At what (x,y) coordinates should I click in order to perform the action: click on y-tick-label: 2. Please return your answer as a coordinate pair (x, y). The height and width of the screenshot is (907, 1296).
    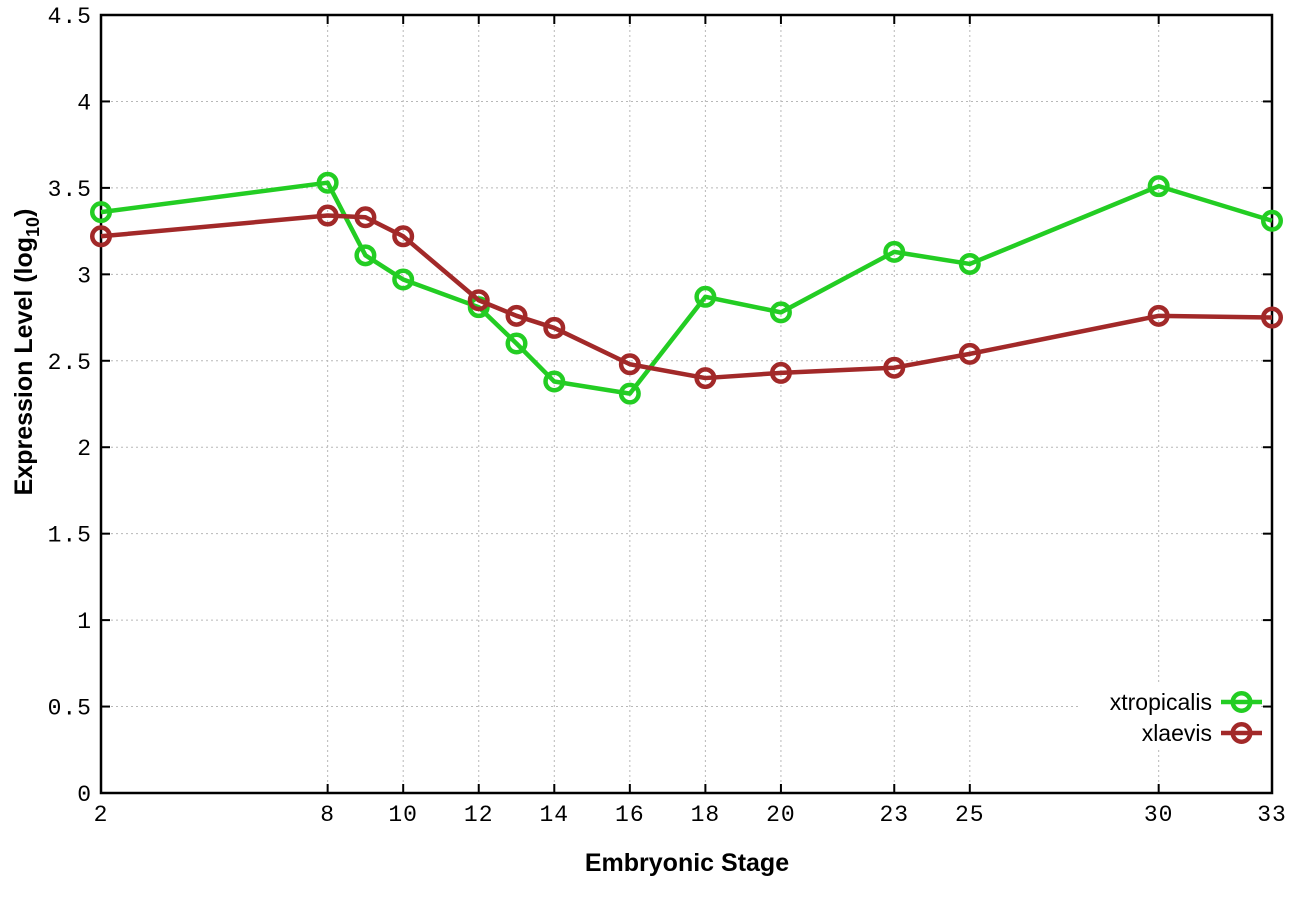
    Looking at the image, I should click on (84, 449).